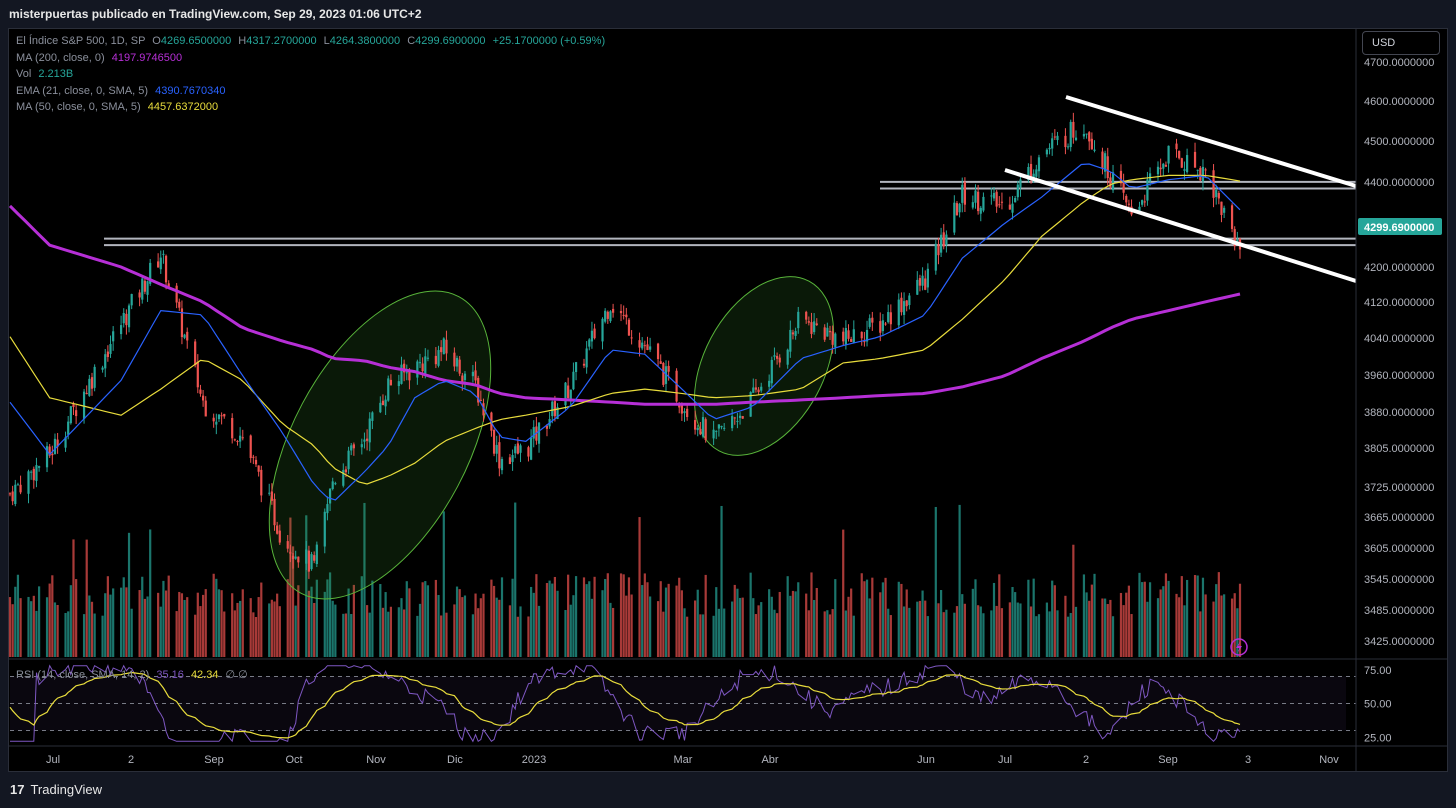  Describe the element at coordinates (1211, 141) in the screenshot. I see `channel-upper-line` at that location.